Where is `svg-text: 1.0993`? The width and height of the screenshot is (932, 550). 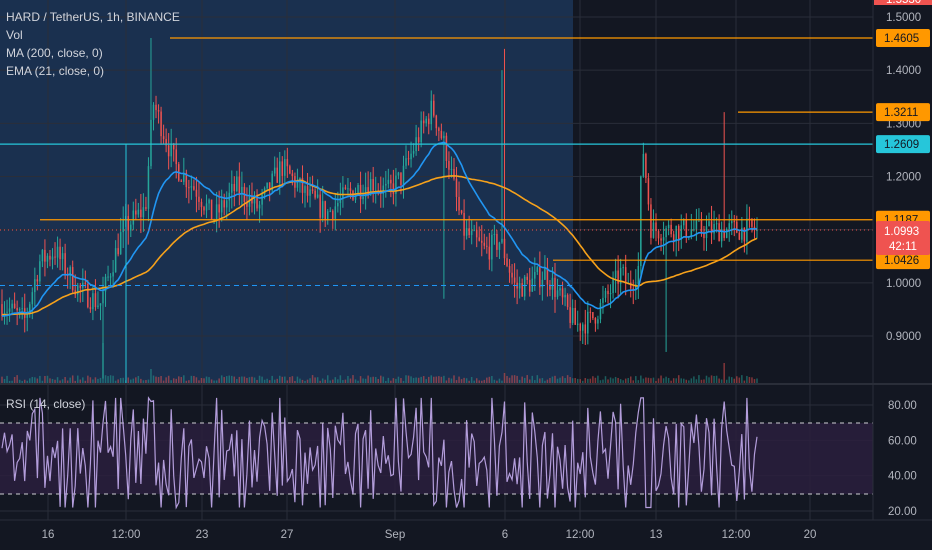 svg-text: 1.0993 is located at coordinates (901, 232).